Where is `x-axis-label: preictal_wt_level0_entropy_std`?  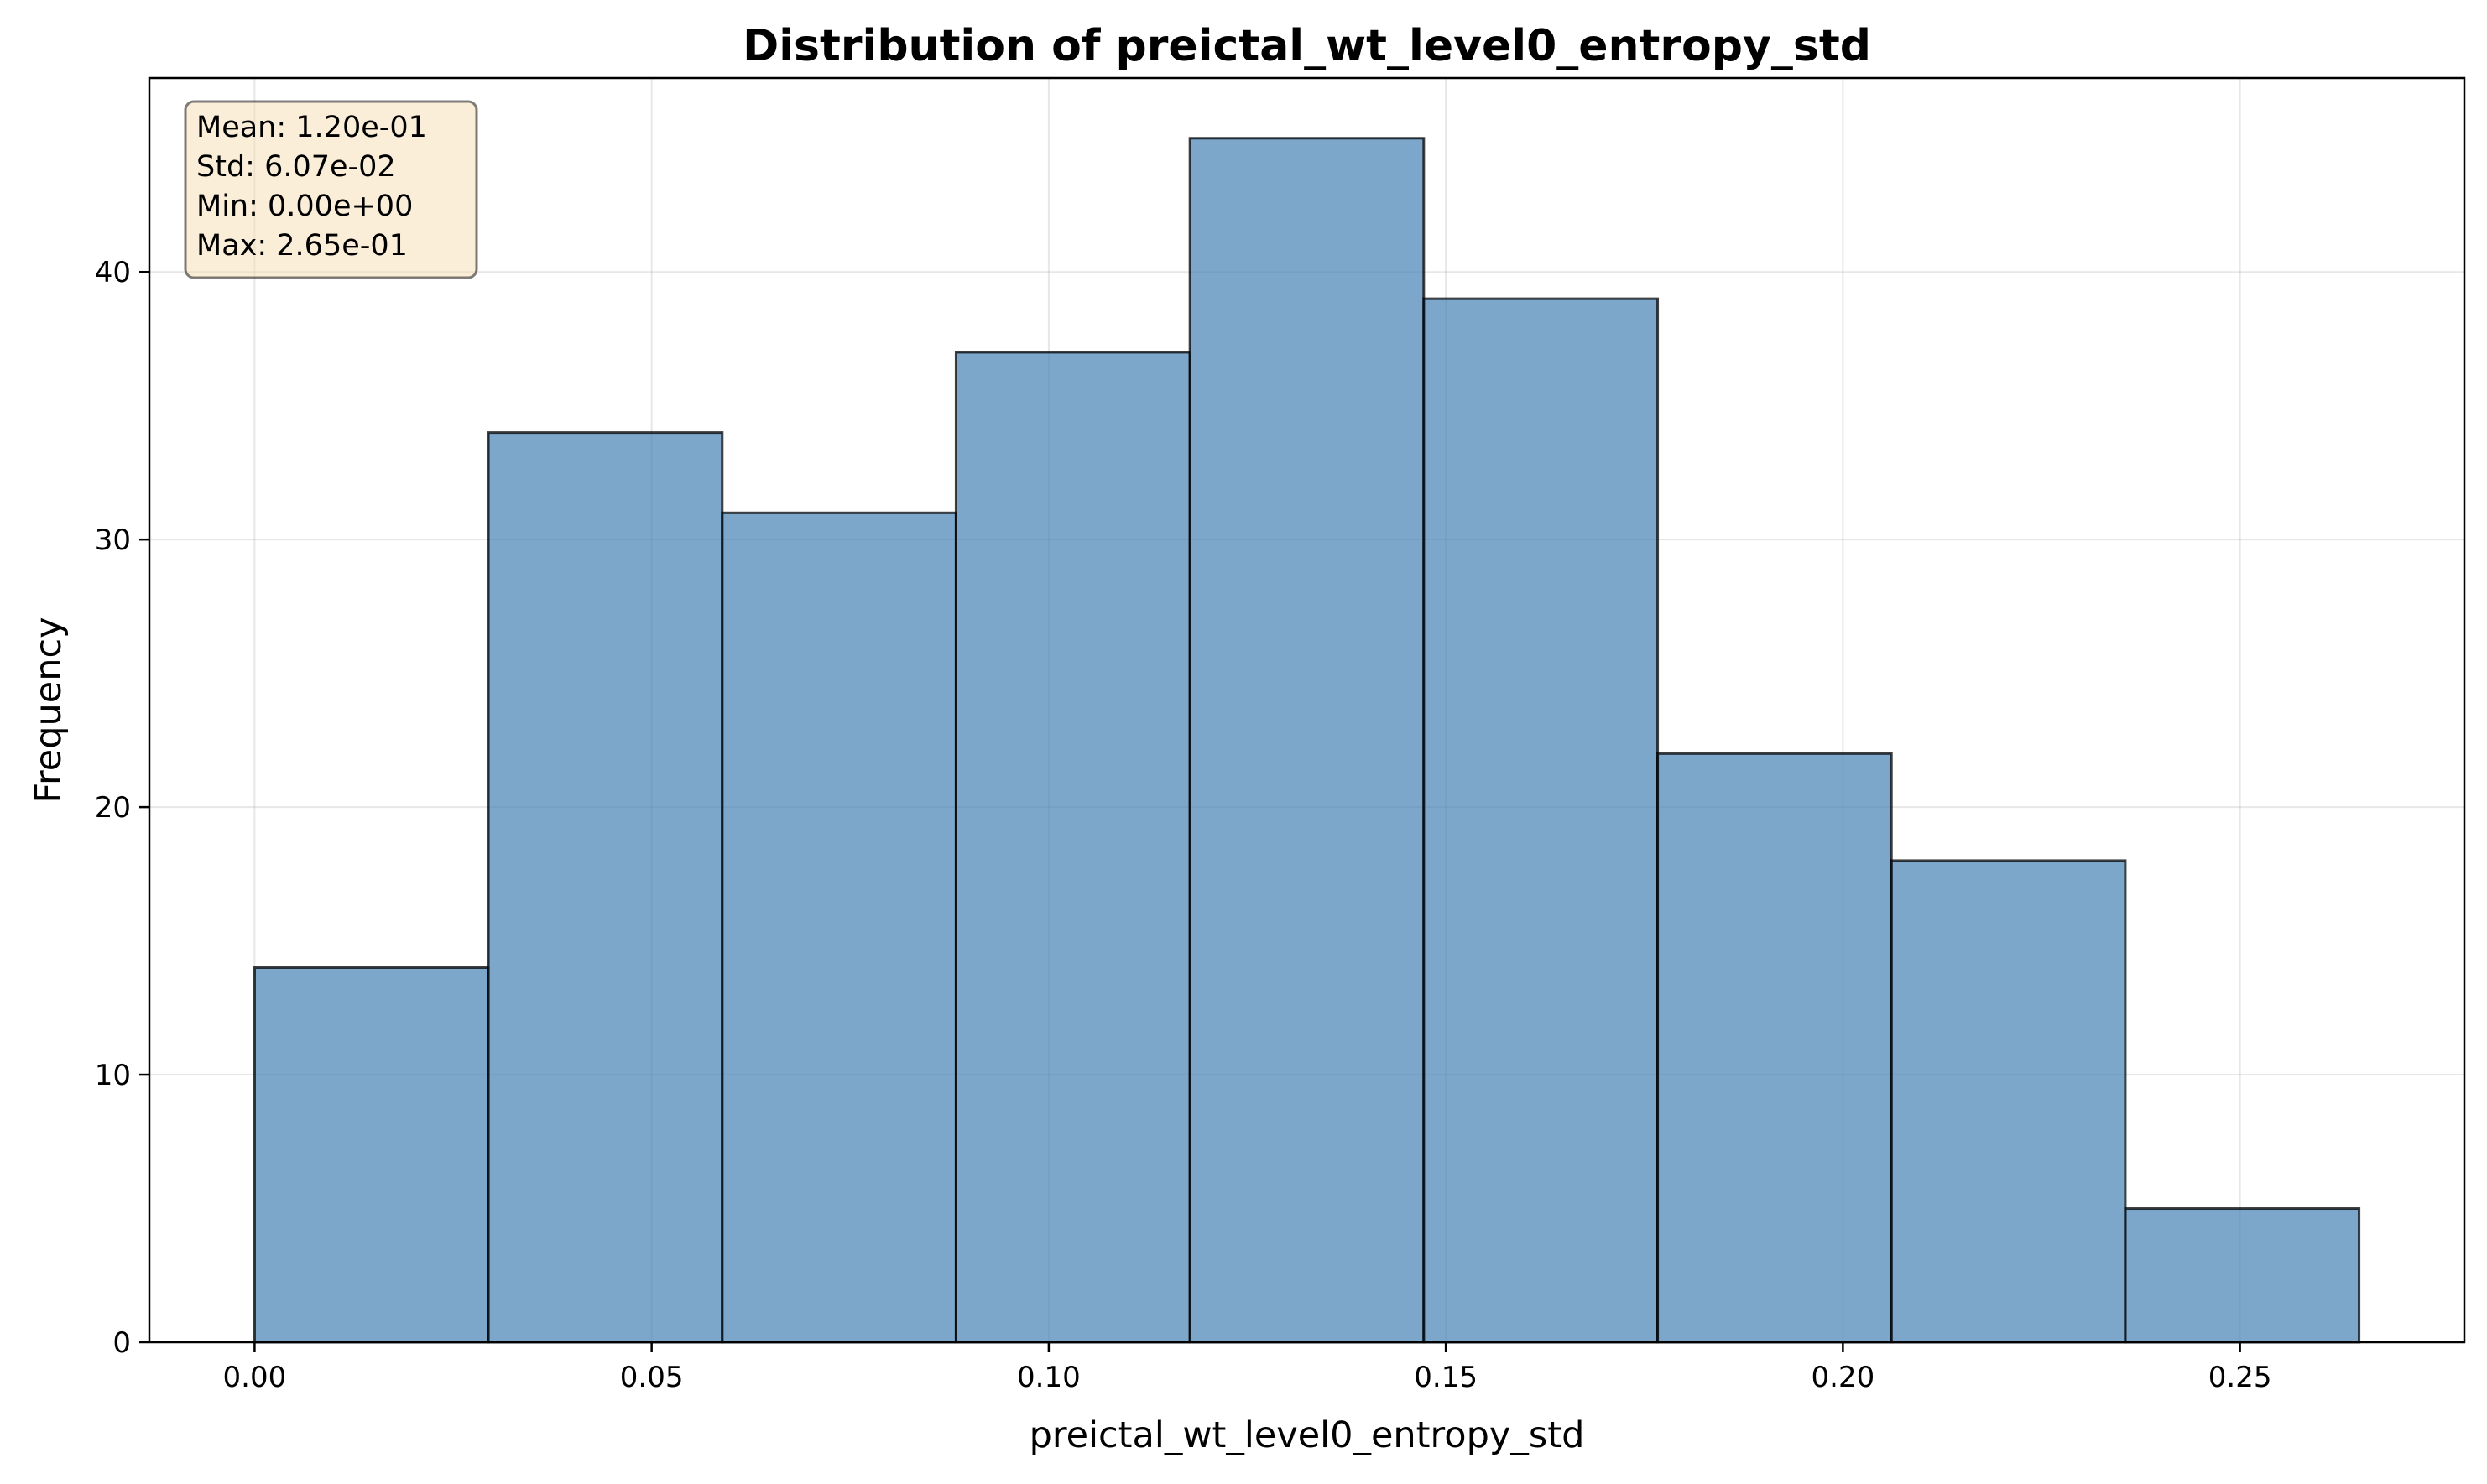 x-axis-label: preictal_wt_level0_entropy_std is located at coordinates (1307, 1435).